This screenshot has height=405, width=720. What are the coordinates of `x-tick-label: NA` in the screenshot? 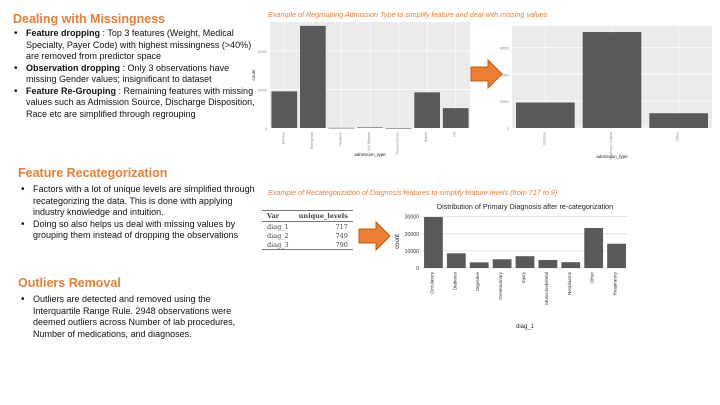 It's located at (455, 133).